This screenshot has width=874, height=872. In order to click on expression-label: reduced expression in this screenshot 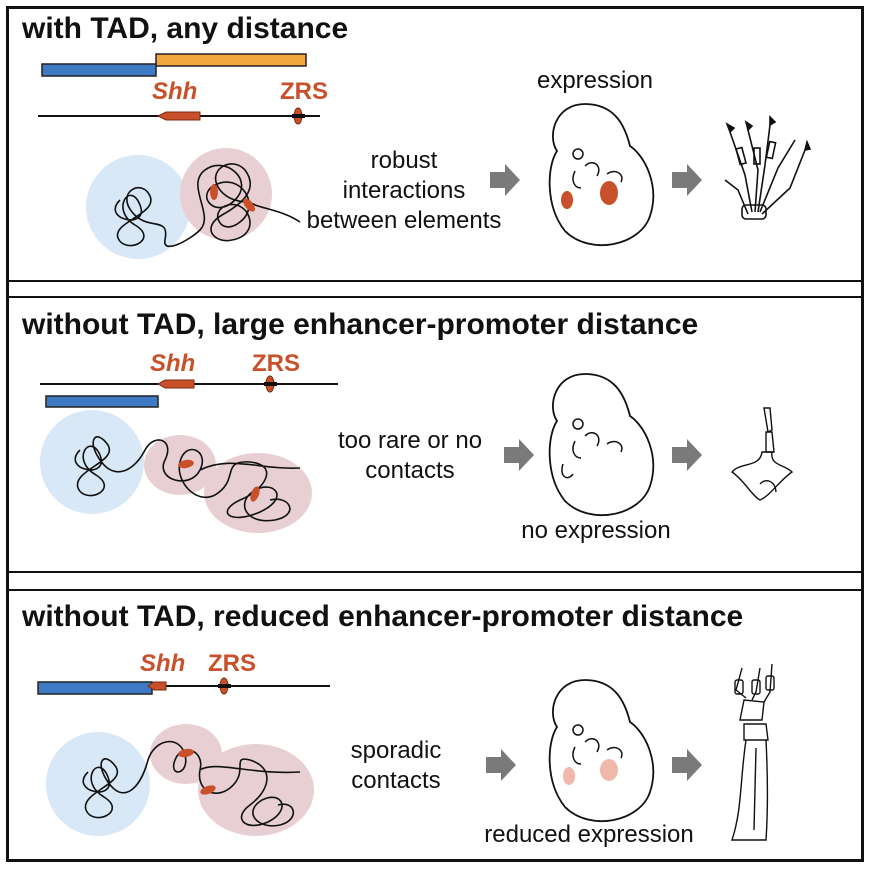, I will do `click(589, 834)`.